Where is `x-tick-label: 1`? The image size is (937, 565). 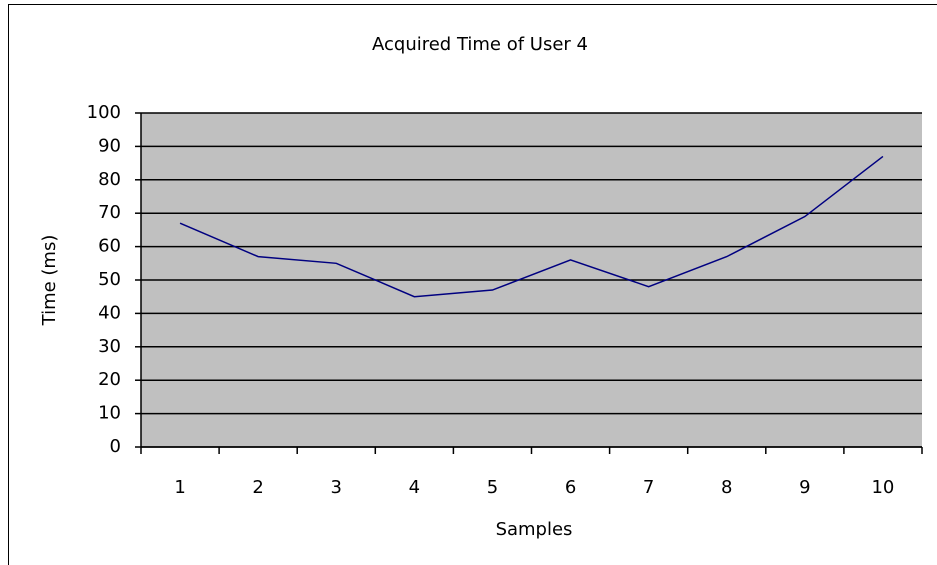 x-tick-label: 1 is located at coordinates (179, 487).